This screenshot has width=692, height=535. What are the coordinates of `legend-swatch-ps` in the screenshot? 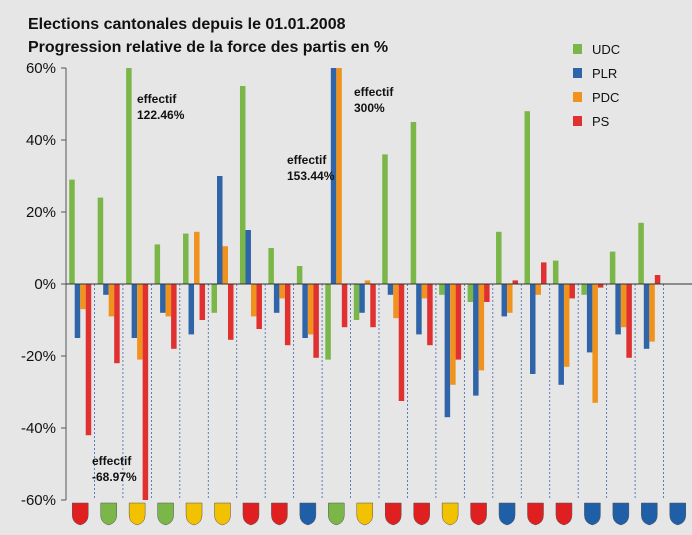 It's located at (577, 121).